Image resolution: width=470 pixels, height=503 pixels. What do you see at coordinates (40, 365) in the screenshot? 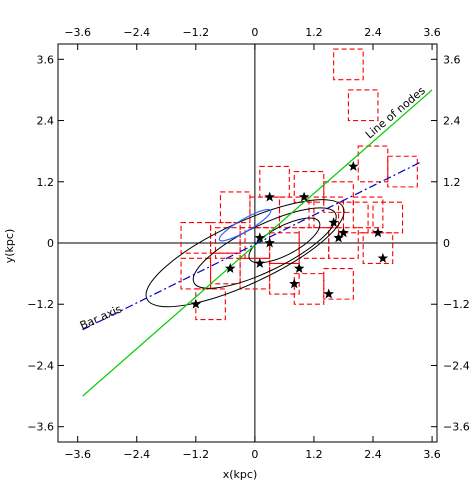
I see `y-tick-label: −2.4` at bounding box center [40, 365].